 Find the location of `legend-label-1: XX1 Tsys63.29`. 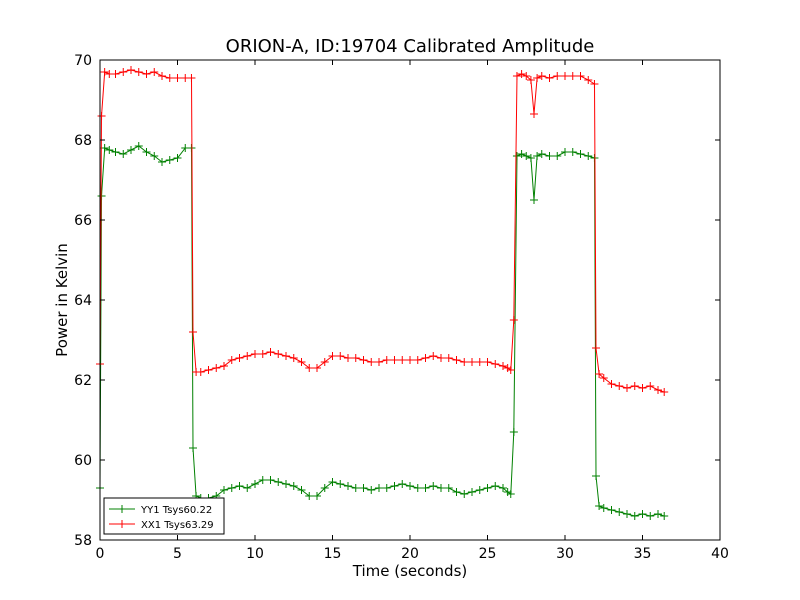

legend-label-1: XX1 Tsys63.29 is located at coordinates (177, 525).